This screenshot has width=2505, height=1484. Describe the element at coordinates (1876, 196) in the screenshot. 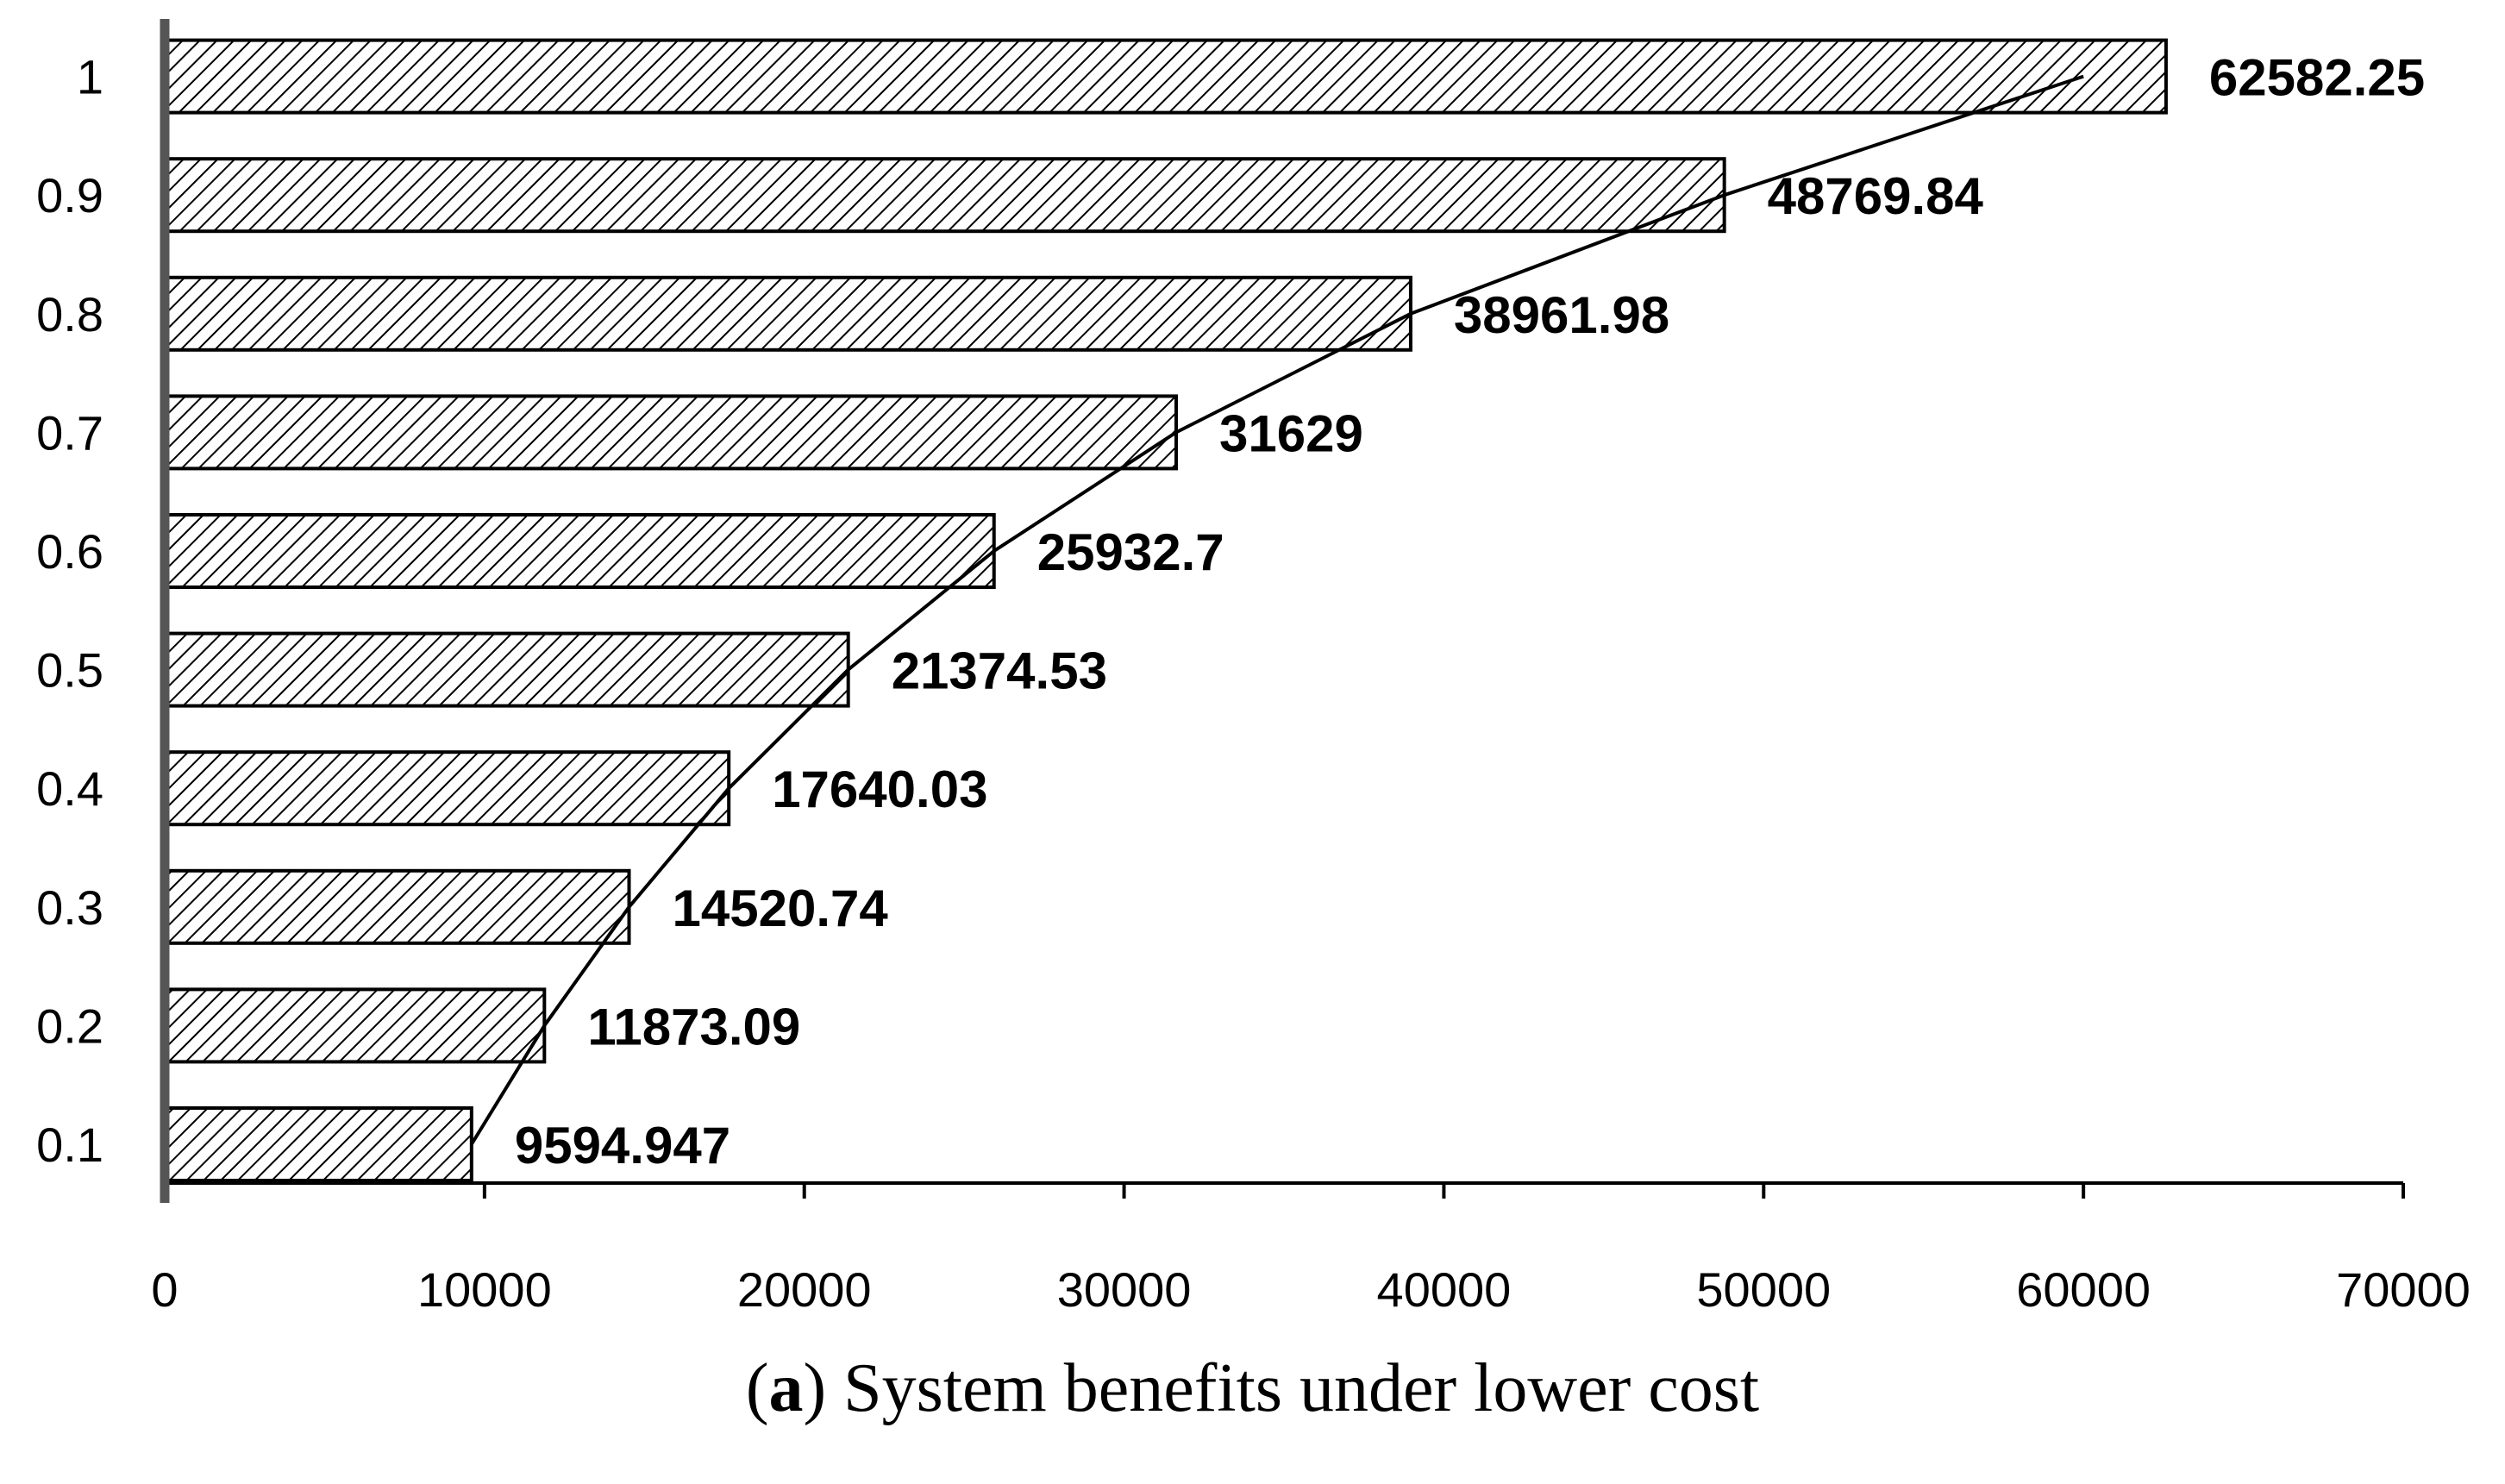

I see `data-label: 48769.84` at that location.